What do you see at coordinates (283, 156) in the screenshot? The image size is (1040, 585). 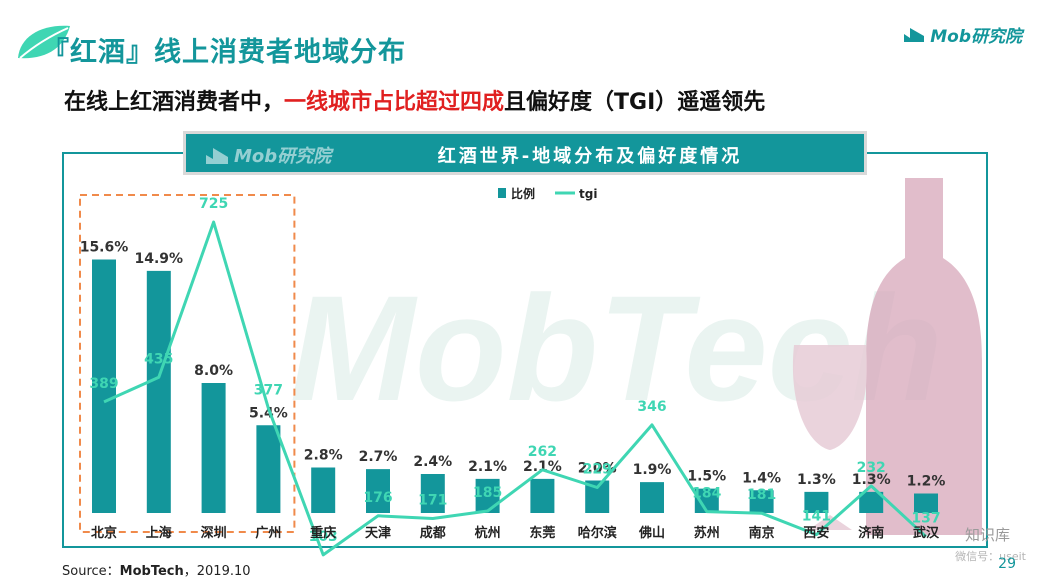 I see `banner-logo-text: Mob研究院` at bounding box center [283, 156].